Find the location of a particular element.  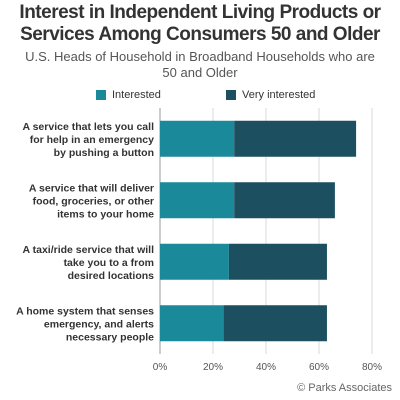

legend-swatch-interested is located at coordinates (101, 95).